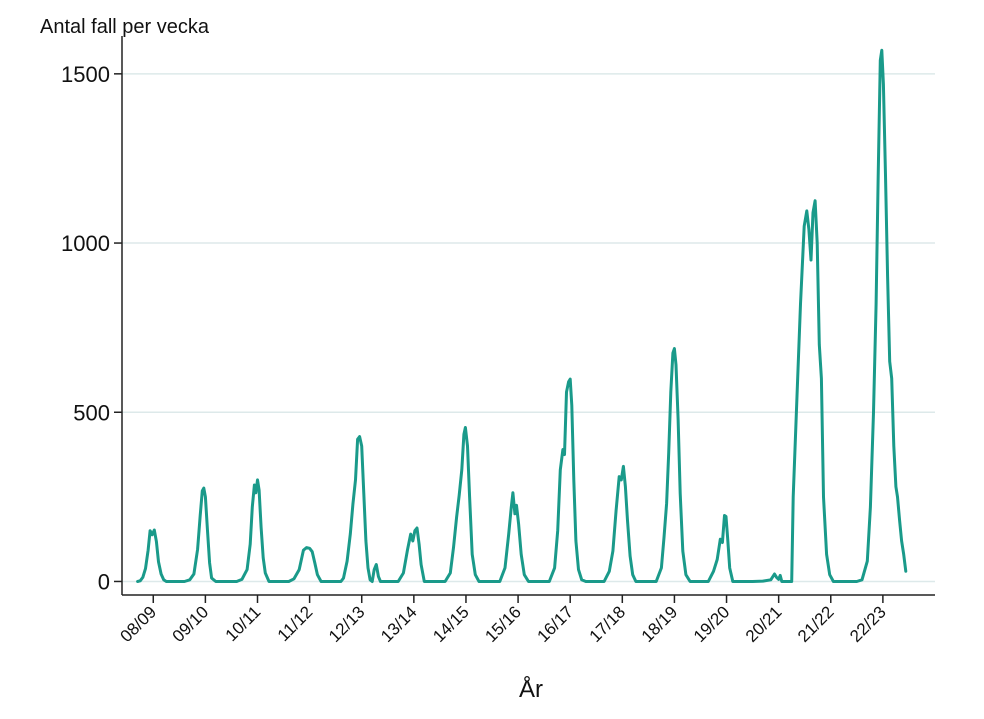  Describe the element at coordinates (91, 412) in the screenshot. I see `y-tick-label: 500` at that location.